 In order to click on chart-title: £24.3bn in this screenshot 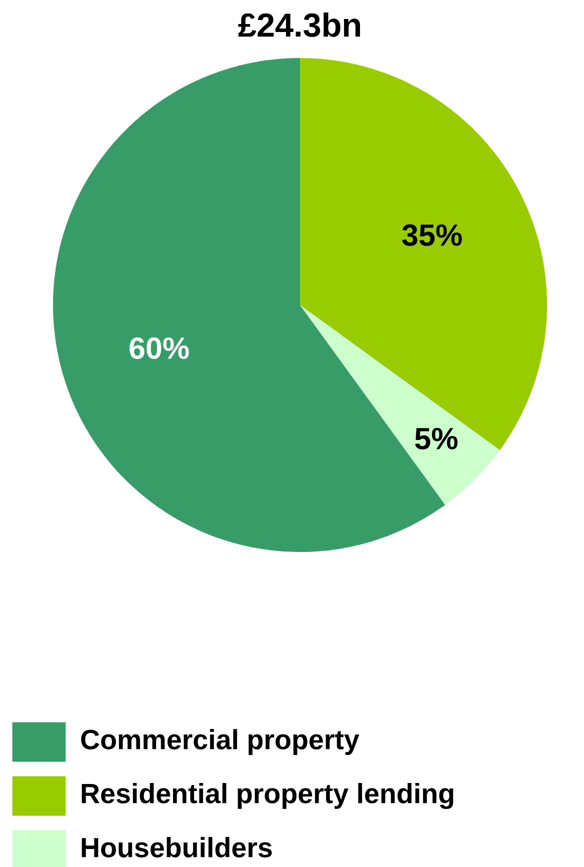, I will do `click(299, 24)`.